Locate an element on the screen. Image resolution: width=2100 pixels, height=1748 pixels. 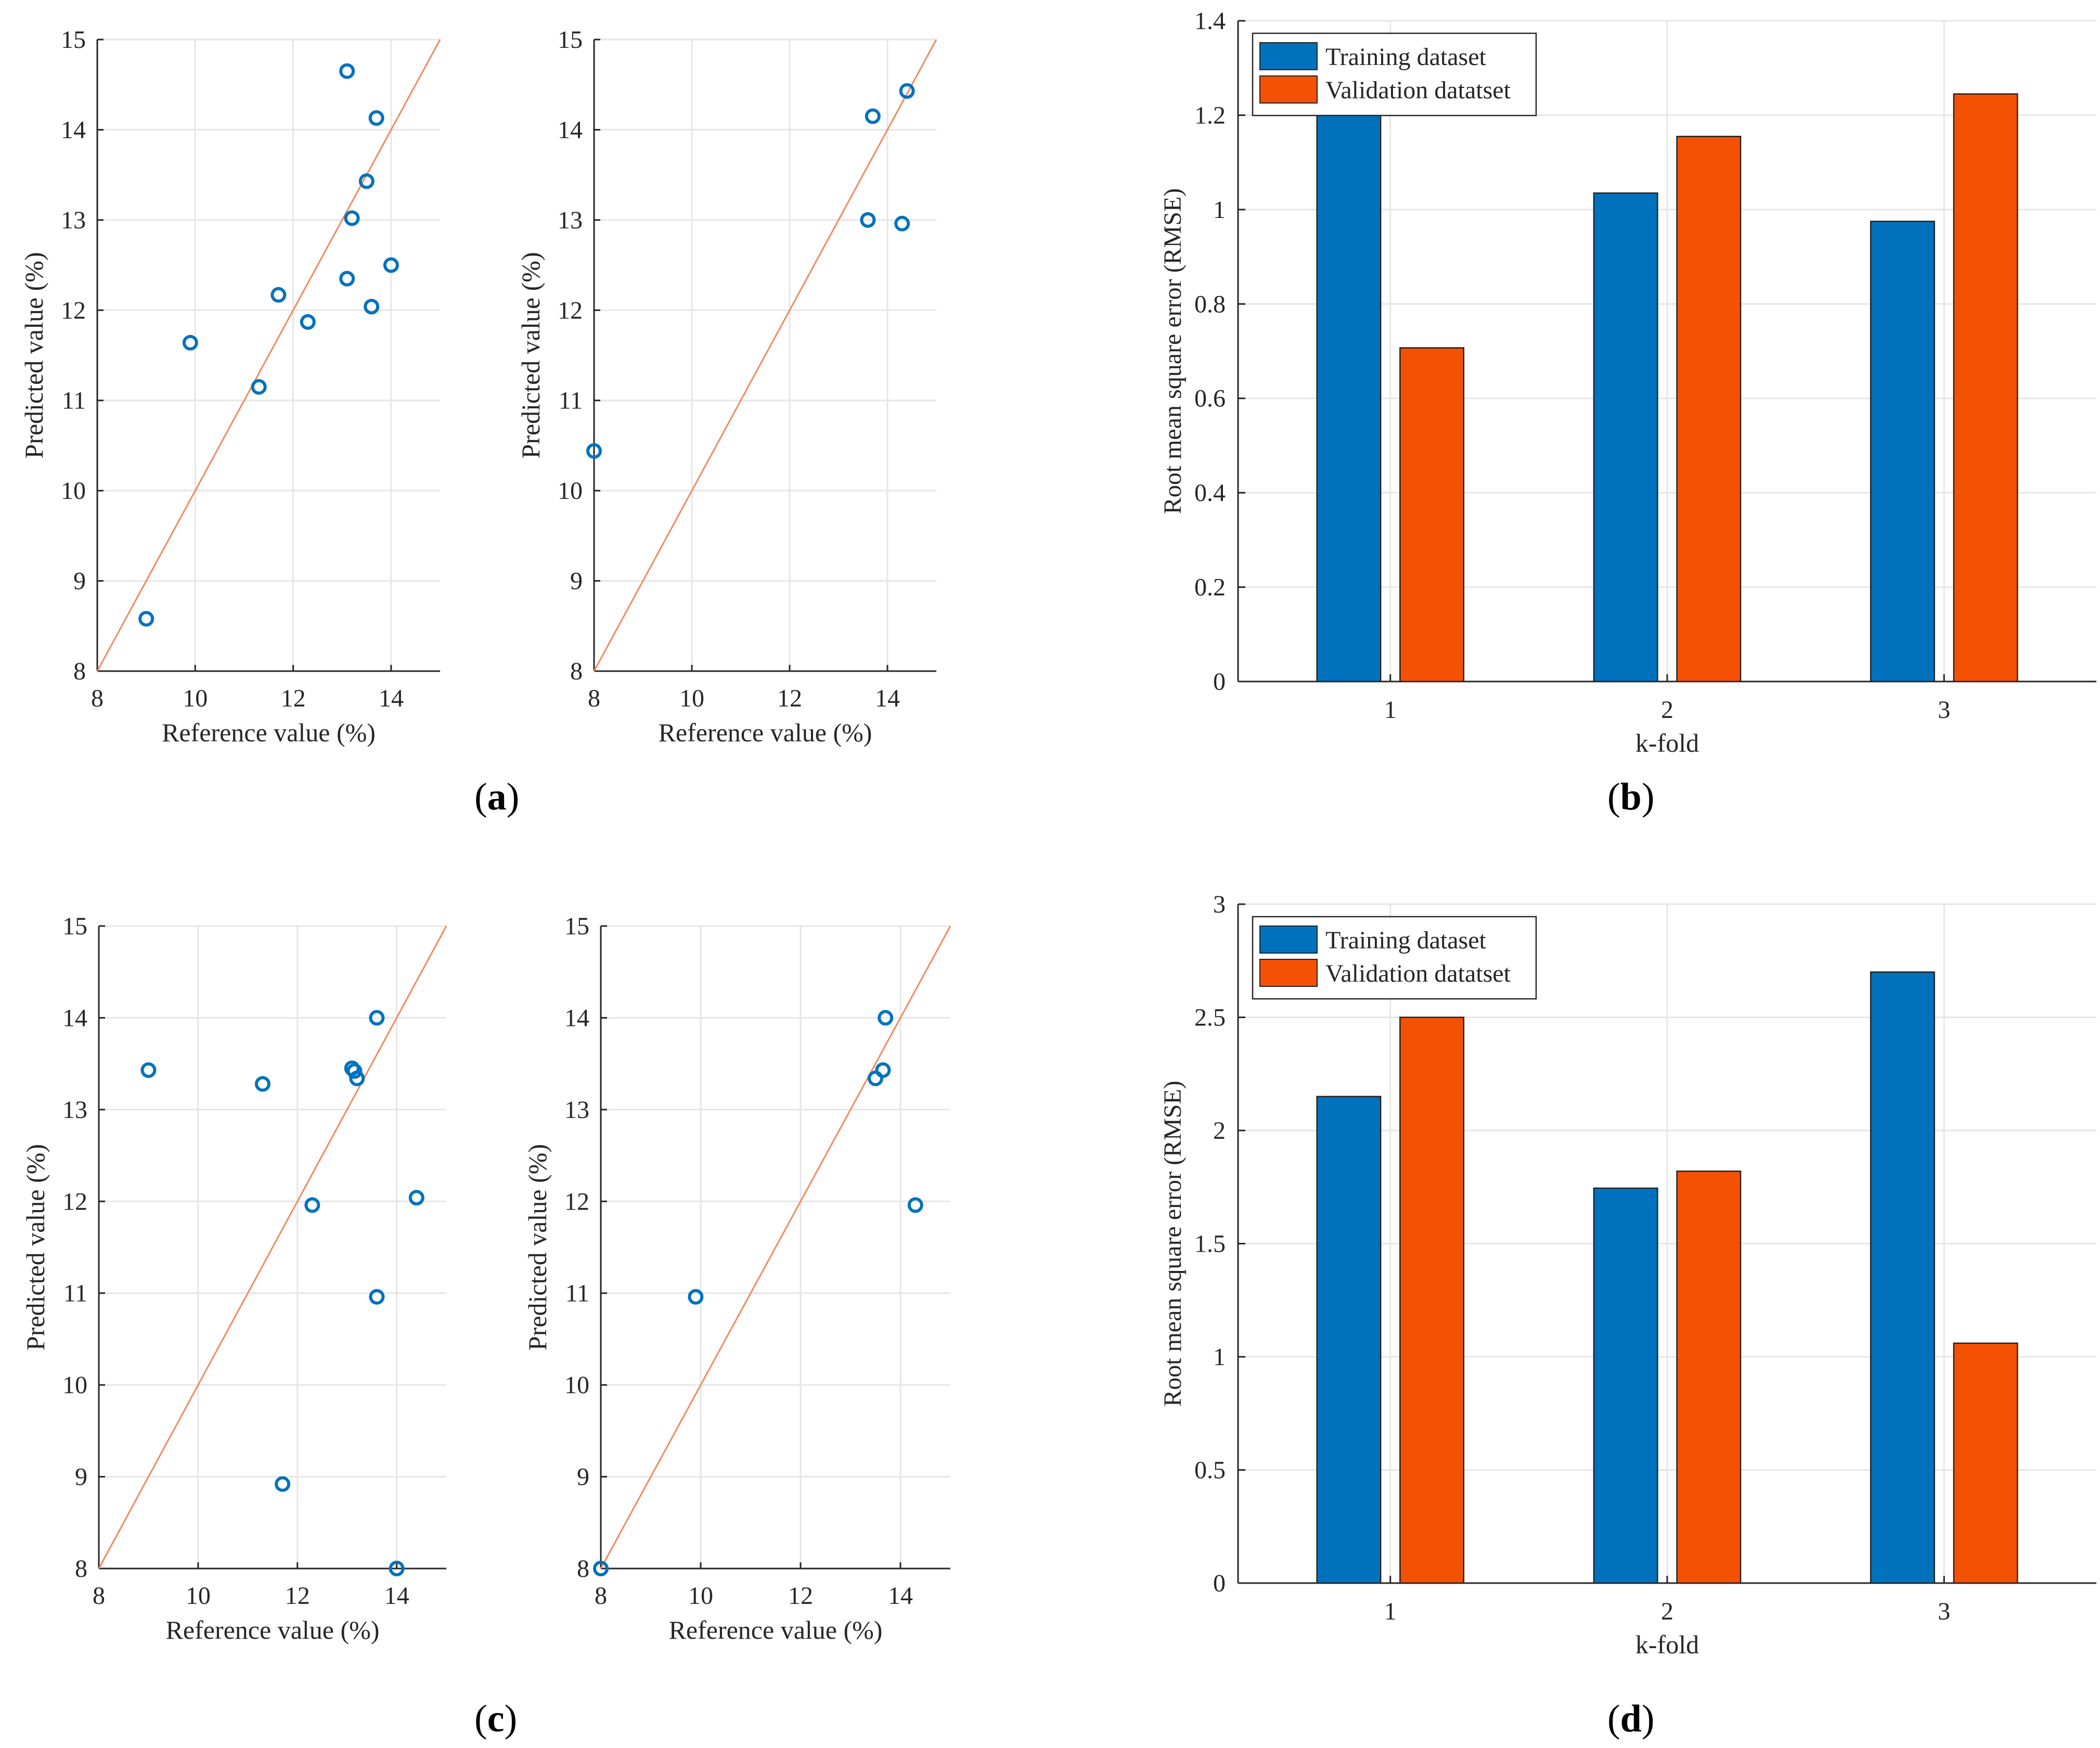
y-tick-label: 0.6 is located at coordinates (1210, 399).